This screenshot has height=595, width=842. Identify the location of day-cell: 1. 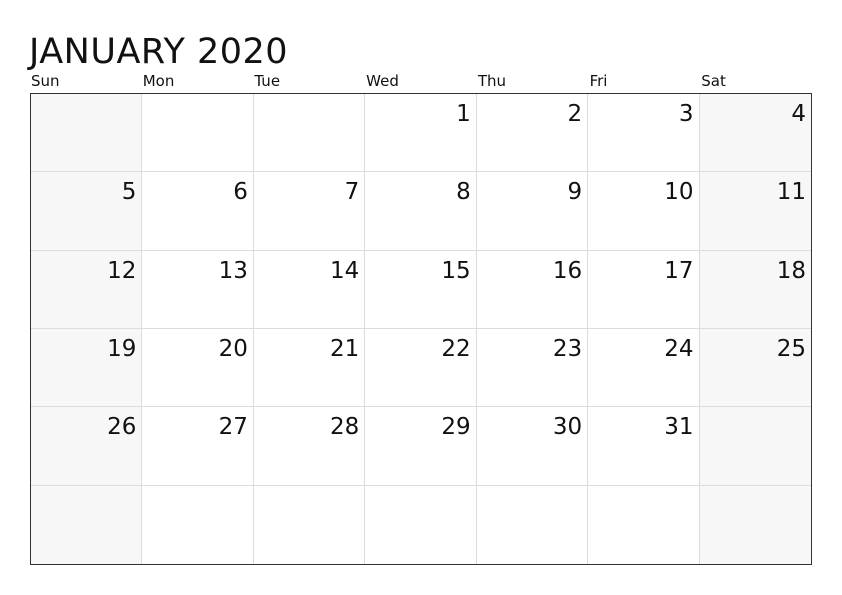
(421, 133).